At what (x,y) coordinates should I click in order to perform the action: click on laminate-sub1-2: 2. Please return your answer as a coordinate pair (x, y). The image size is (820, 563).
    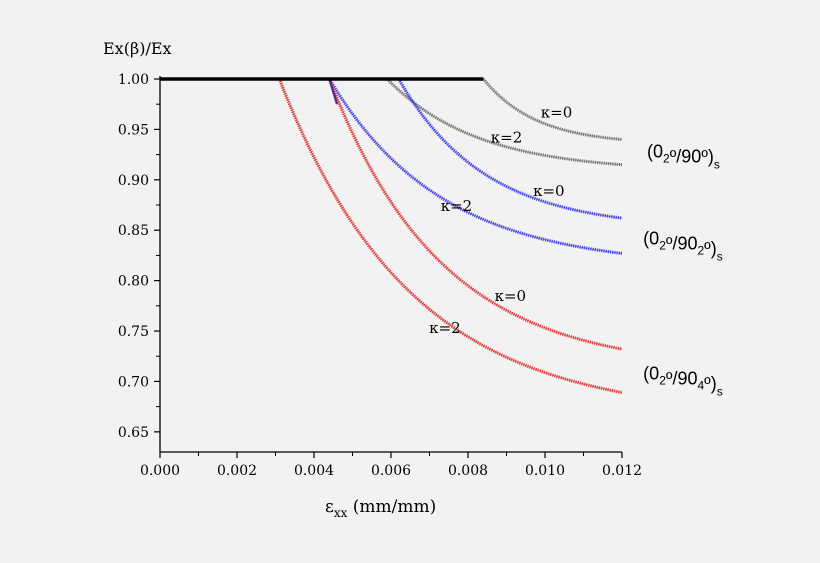
    Looking at the image, I should click on (662, 380).